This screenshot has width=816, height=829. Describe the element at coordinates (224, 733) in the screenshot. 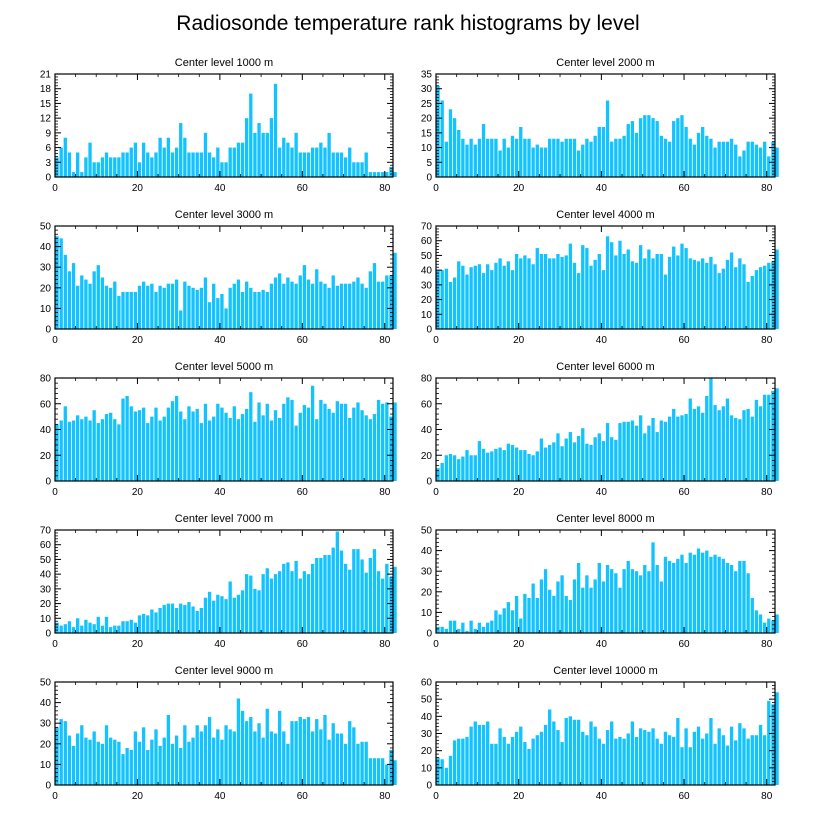

I see `plot-frame` at that location.